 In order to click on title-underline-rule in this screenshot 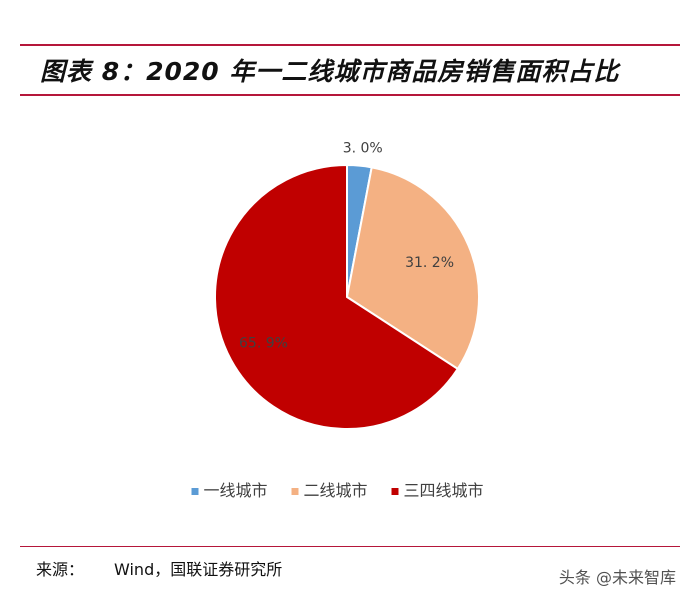, I will do `click(350, 95)`.